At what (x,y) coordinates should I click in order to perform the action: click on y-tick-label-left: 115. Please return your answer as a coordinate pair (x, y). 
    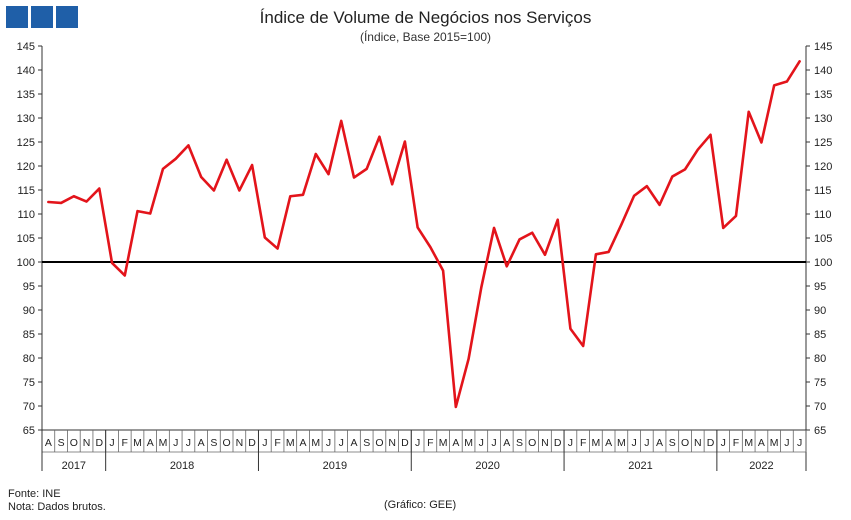
    Looking at the image, I should click on (26, 191).